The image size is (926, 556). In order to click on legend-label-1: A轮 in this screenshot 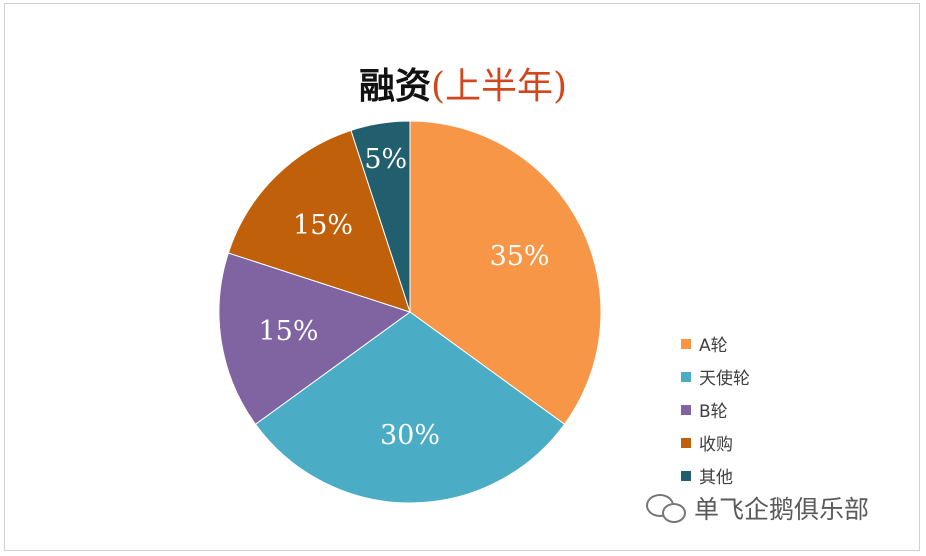, I will do `click(713, 346)`.